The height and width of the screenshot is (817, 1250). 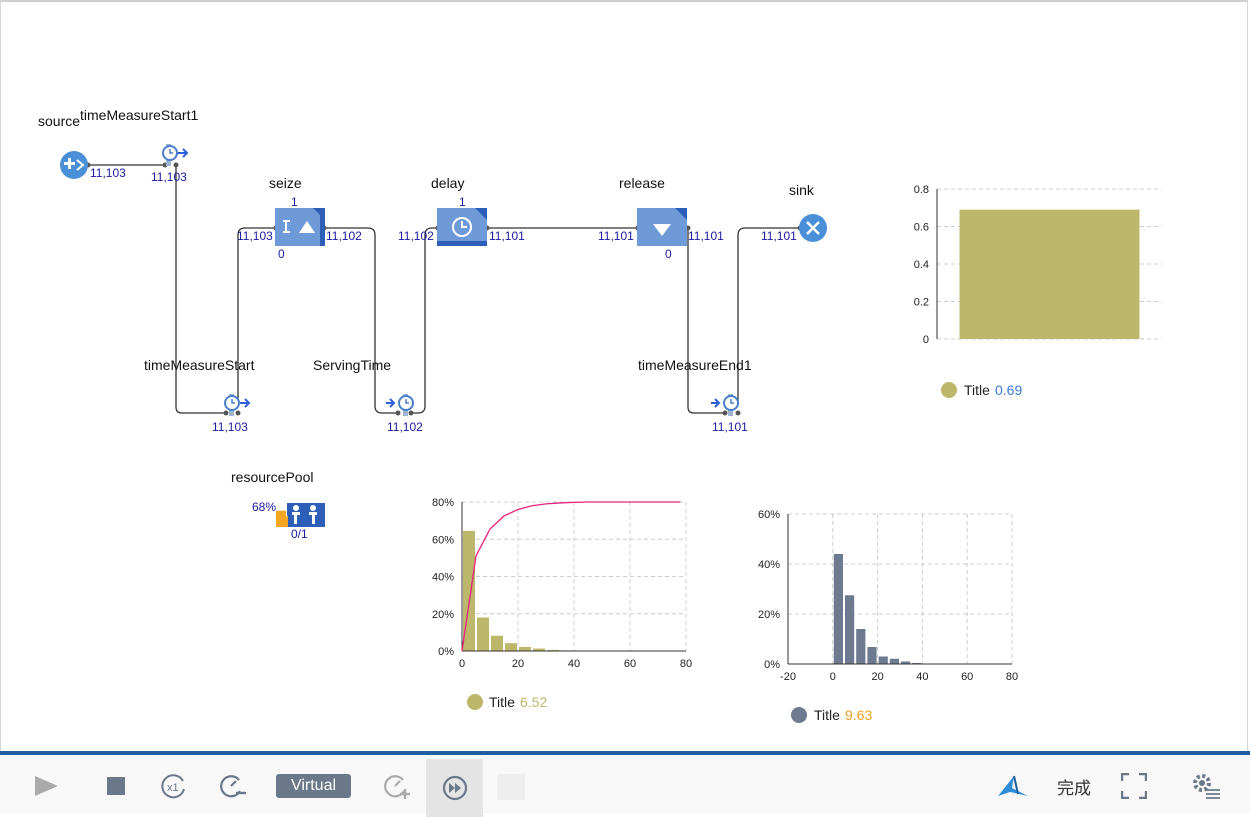 What do you see at coordinates (416, 236) in the screenshot?
I see `delay-in-count: 11,102` at bounding box center [416, 236].